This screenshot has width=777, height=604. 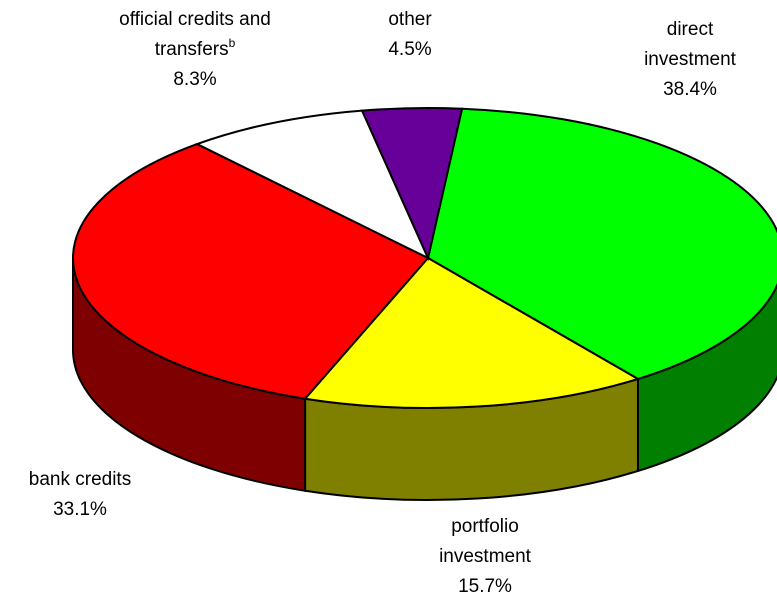 I want to click on category-text: portfolio investment, so click(x=485, y=541).